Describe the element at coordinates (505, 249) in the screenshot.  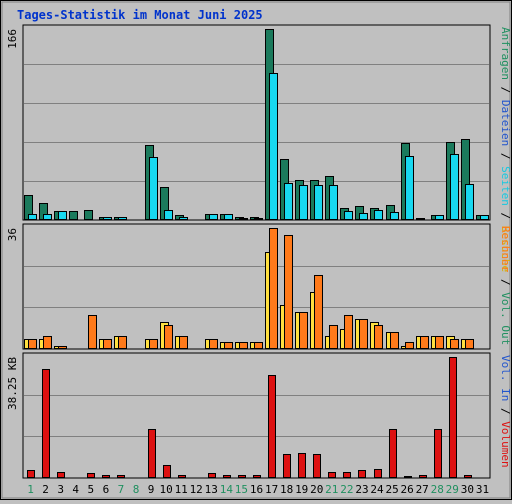
I see `legend-entry: Rechner` at that location.